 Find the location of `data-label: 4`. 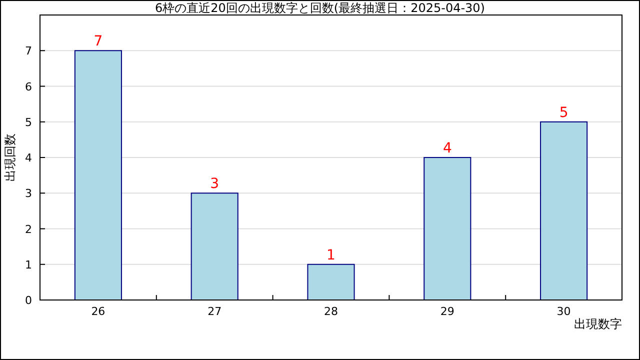

data-label: 4 is located at coordinates (447, 148).